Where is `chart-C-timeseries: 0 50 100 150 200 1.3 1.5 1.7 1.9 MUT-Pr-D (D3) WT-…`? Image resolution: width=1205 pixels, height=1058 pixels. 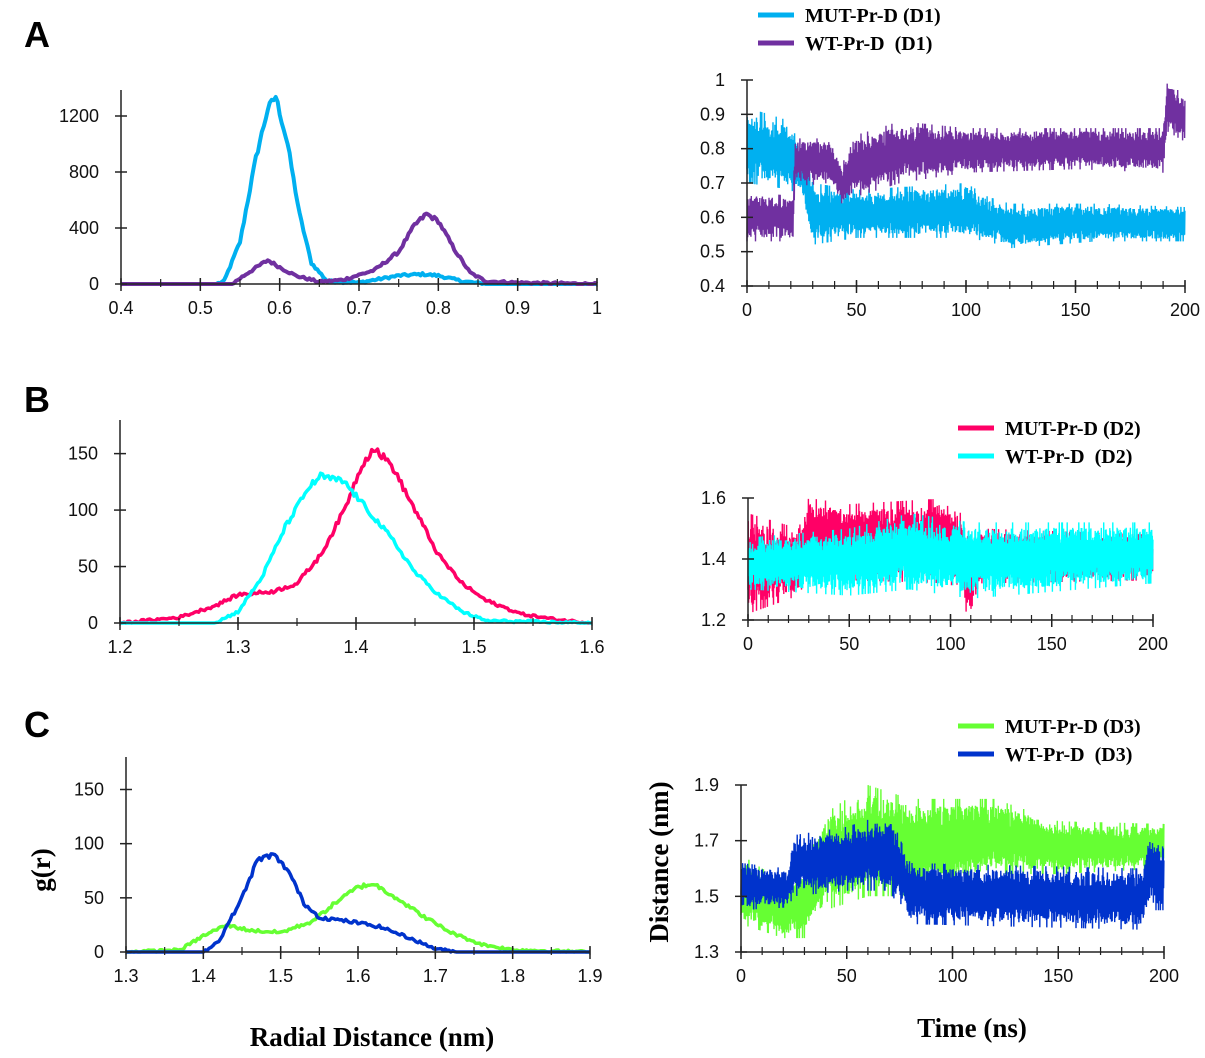 chart-C-timeseries: 0 50 100 150 200 1.3 1.5 1.7 1.9 MUT-Pr-D (D3) WT-… is located at coordinates (936, 851).